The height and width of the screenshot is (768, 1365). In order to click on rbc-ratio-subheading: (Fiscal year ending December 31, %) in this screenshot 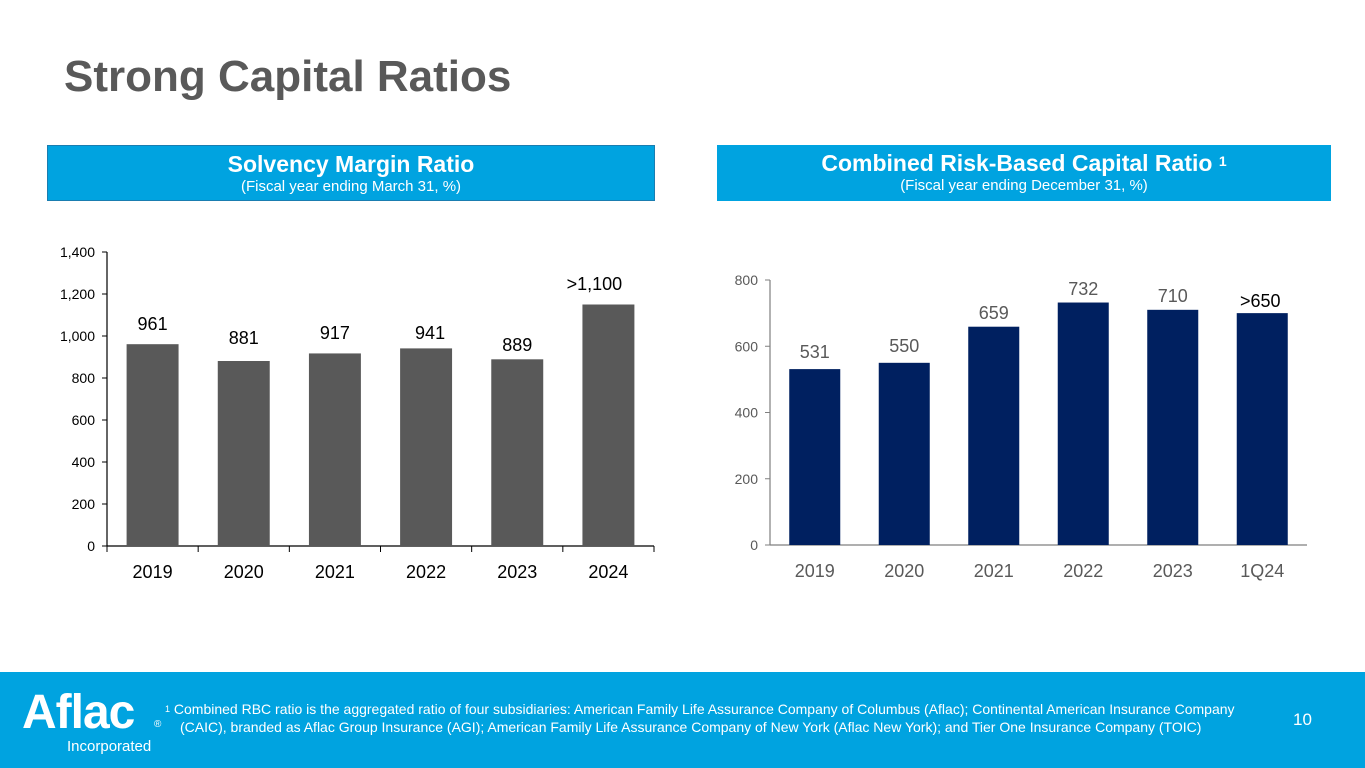, I will do `click(1024, 185)`.